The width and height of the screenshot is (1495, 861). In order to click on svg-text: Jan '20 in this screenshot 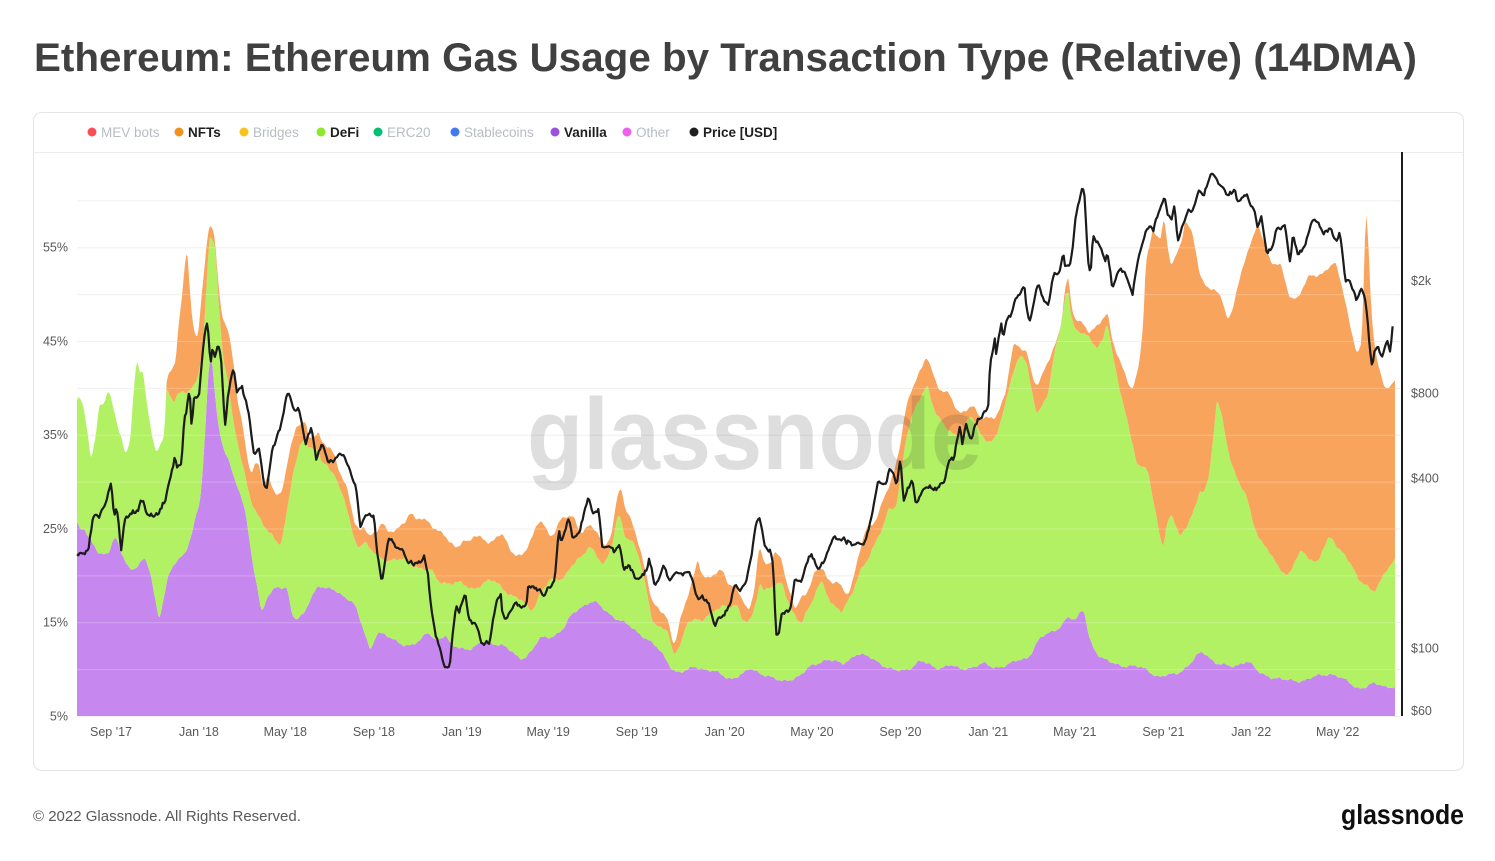, I will do `click(725, 732)`.